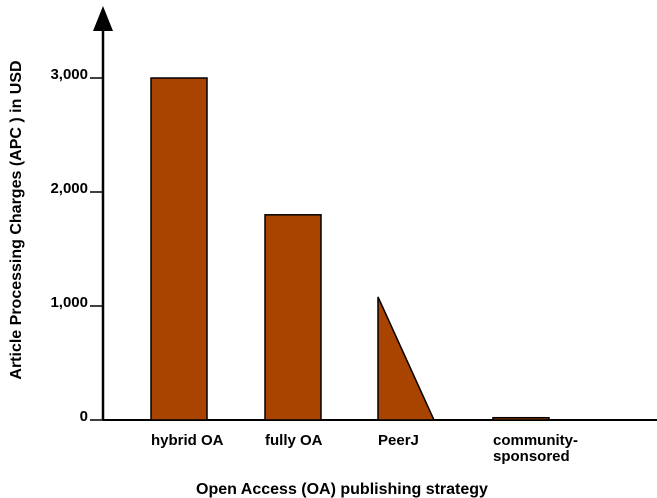 This screenshot has width=657, height=498. Describe the element at coordinates (398, 440) in the screenshot. I see `category-label: PeerJ` at that location.